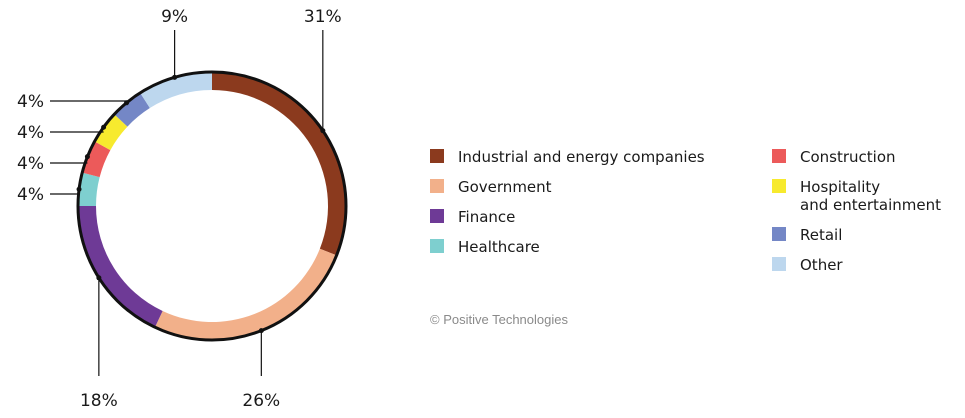 The width and height of the screenshot is (965, 418). Describe the element at coordinates (856, 235) in the screenshot. I see `legend-item-retail: Retail` at that location.